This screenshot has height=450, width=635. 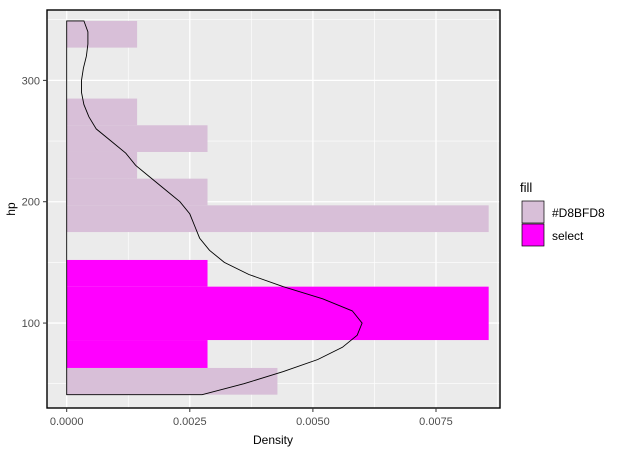 I want to click on y-axis-title: hp, so click(x=11, y=209).